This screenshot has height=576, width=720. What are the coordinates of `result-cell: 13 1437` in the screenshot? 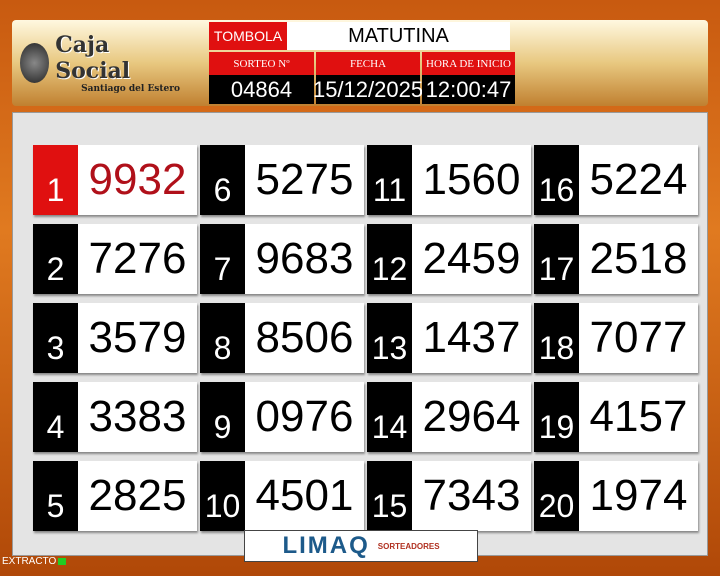 It's located at (449, 338).